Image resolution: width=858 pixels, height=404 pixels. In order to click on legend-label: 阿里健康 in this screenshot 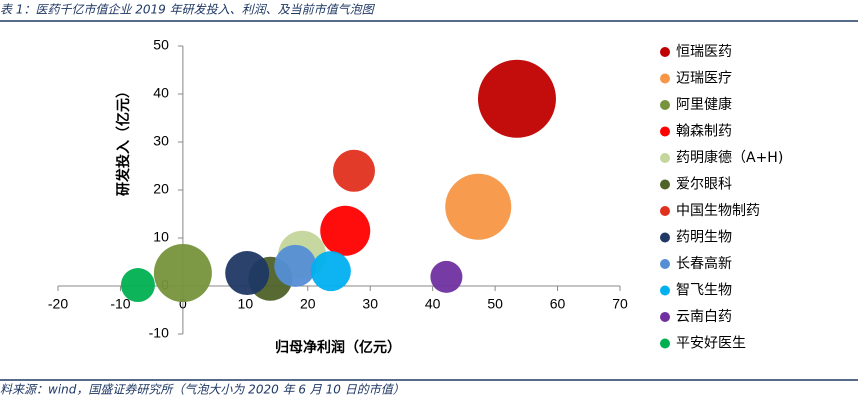, I will do `click(704, 104)`.